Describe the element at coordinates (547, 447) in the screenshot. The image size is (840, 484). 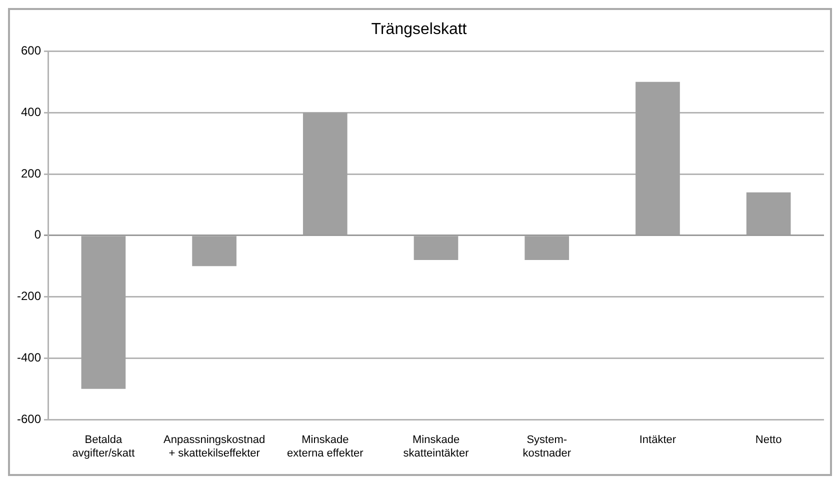
I see `x-tick-label: System-kostnader` at that location.